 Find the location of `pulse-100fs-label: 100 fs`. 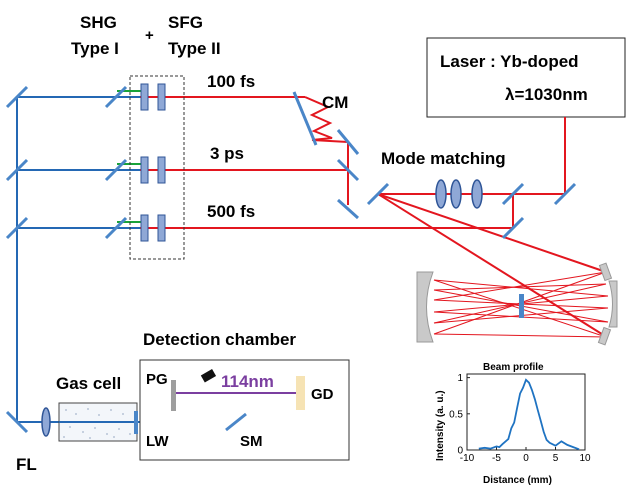

pulse-100fs-label: 100 fs is located at coordinates (231, 81).